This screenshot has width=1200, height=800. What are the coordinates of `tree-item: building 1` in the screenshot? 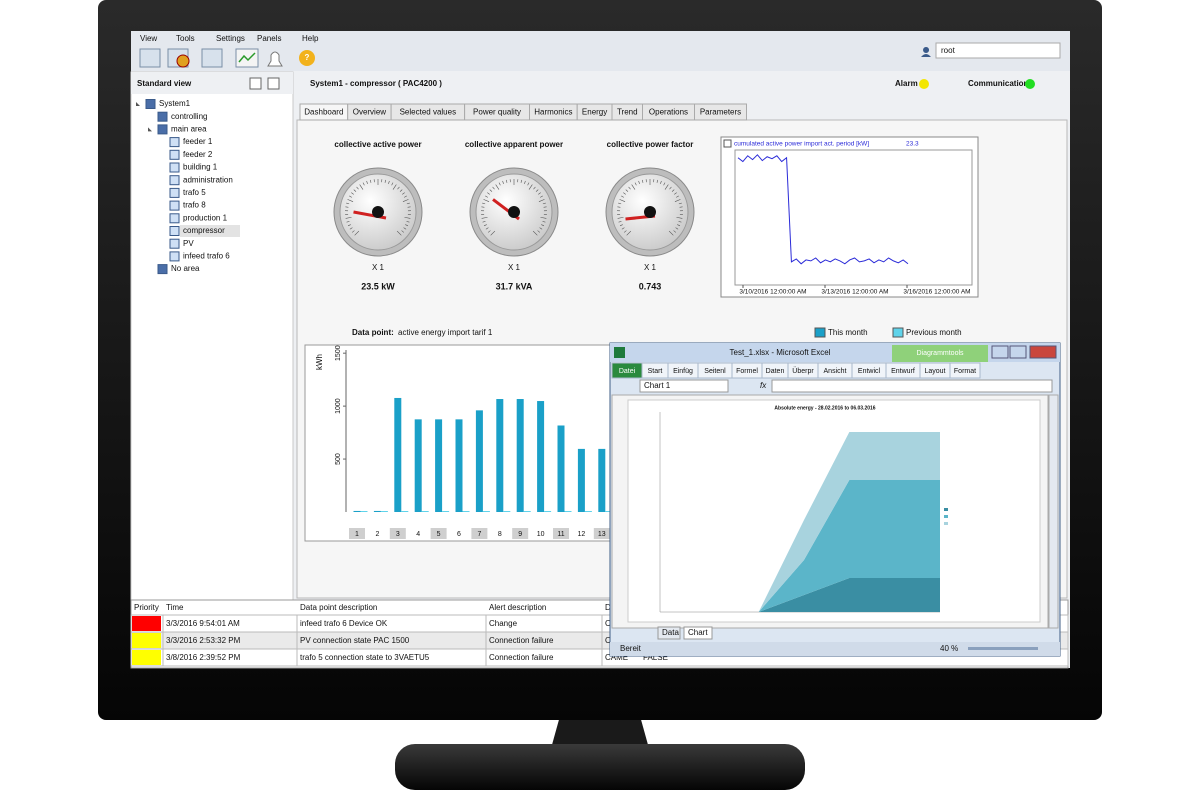 It's located at (200, 167).